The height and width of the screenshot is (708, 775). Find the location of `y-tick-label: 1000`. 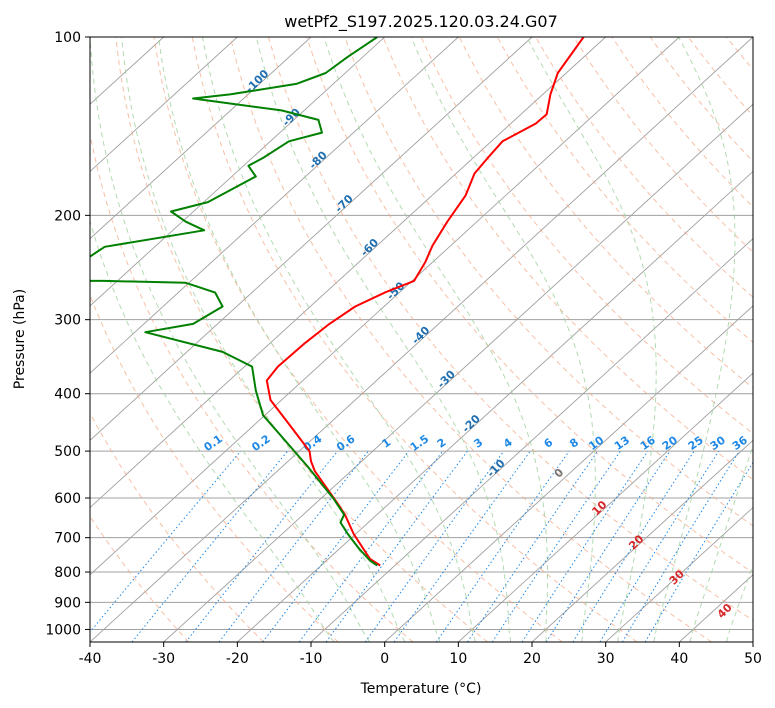

y-tick-label: 1000 is located at coordinates (63, 630).